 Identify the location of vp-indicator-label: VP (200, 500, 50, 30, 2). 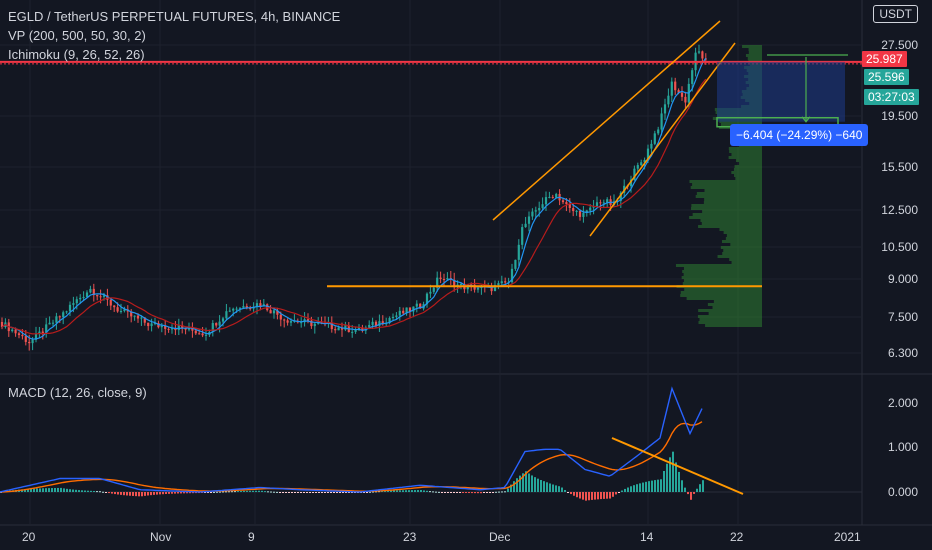
(77, 35).